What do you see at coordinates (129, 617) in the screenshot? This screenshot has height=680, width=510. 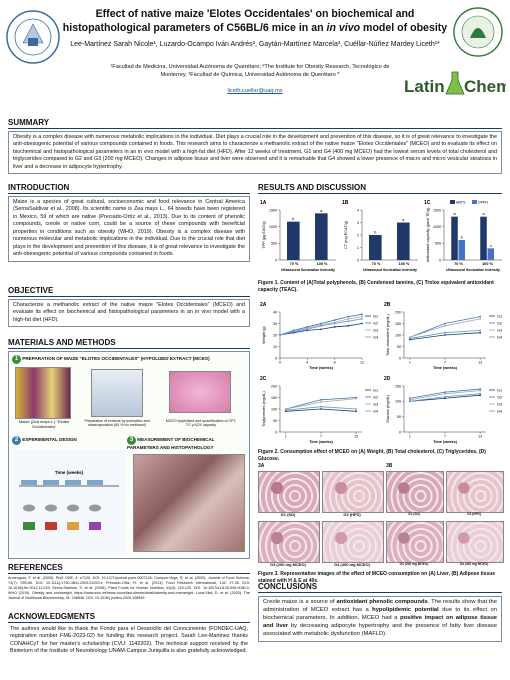 I see `section-heading: ACKNOWLEDGMENTS` at bounding box center [129, 617].